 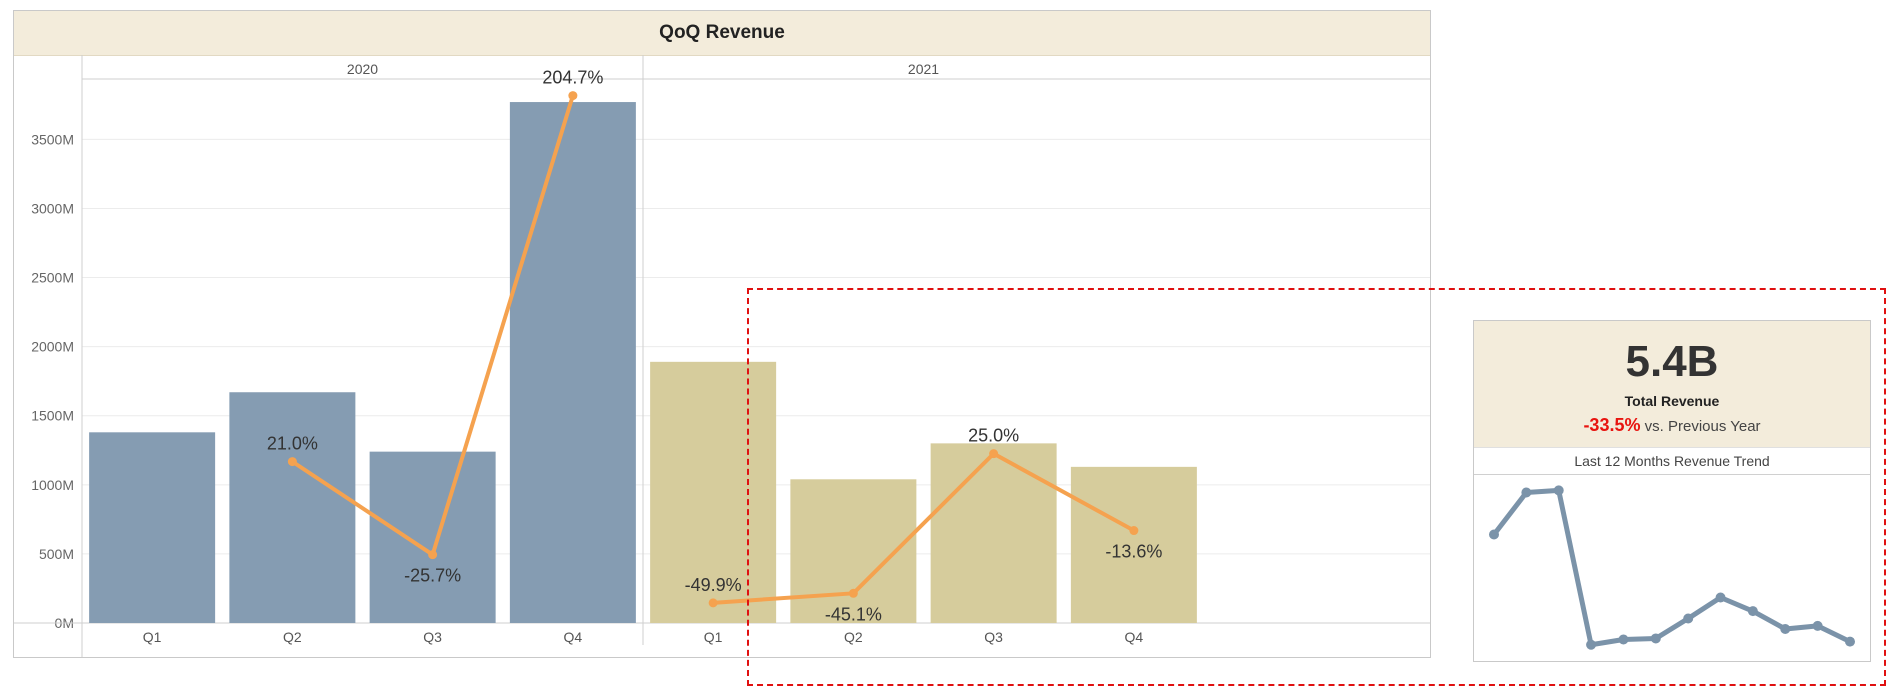 What do you see at coordinates (1700, 426) in the screenshot?
I see `kpi-change-suffix: vs. Previous Year` at bounding box center [1700, 426].